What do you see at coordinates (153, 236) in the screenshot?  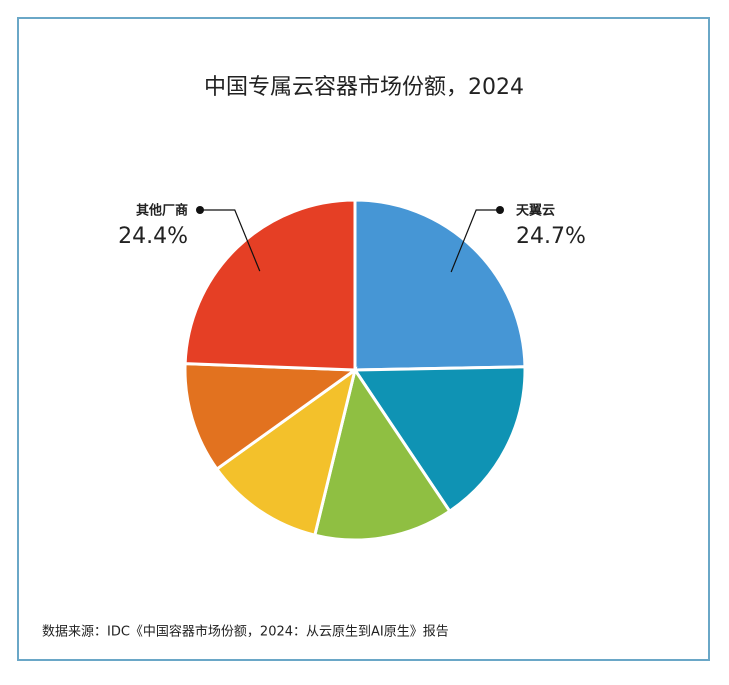 I see `slice-value-label: 24.4%` at bounding box center [153, 236].